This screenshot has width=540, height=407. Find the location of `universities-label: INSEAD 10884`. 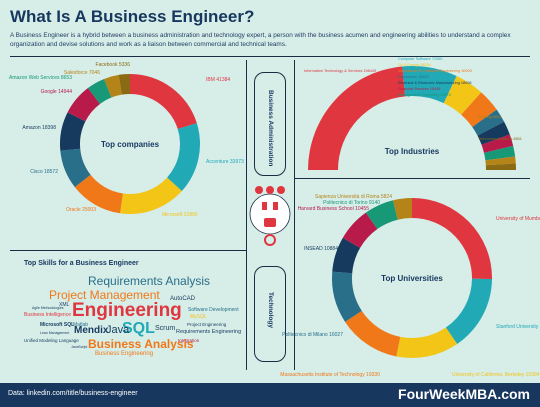

universities-label: INSEAD 10884 is located at coordinates (321, 249).